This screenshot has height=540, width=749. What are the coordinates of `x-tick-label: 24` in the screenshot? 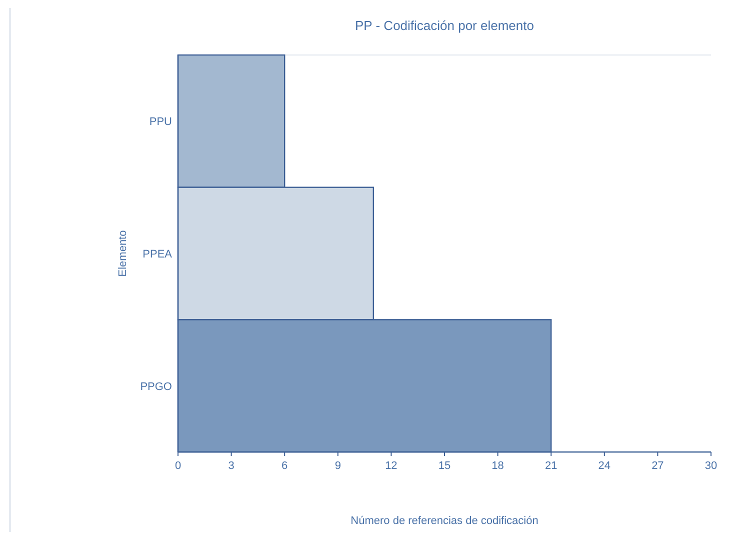 It's located at (604, 466).